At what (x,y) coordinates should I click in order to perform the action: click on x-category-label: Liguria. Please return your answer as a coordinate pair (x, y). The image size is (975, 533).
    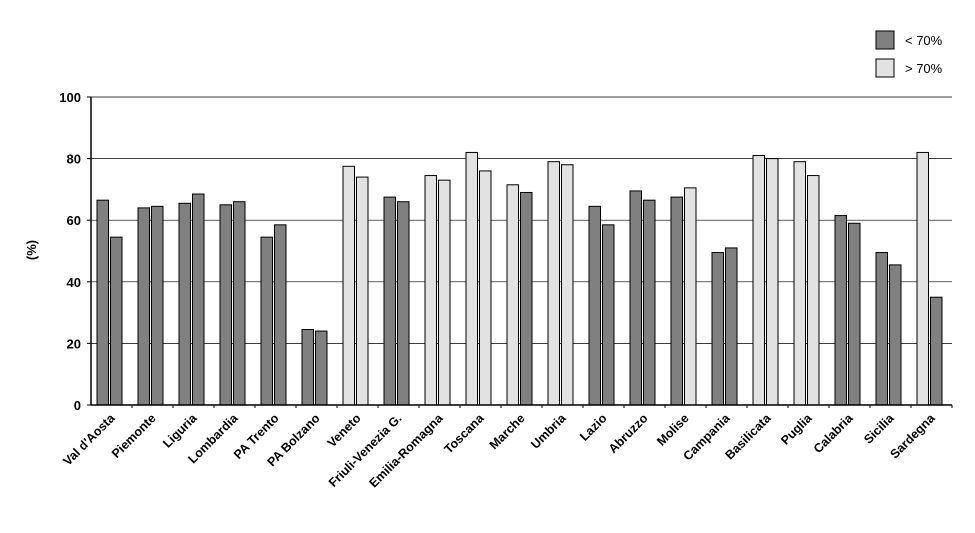
    Looking at the image, I should click on (180, 430).